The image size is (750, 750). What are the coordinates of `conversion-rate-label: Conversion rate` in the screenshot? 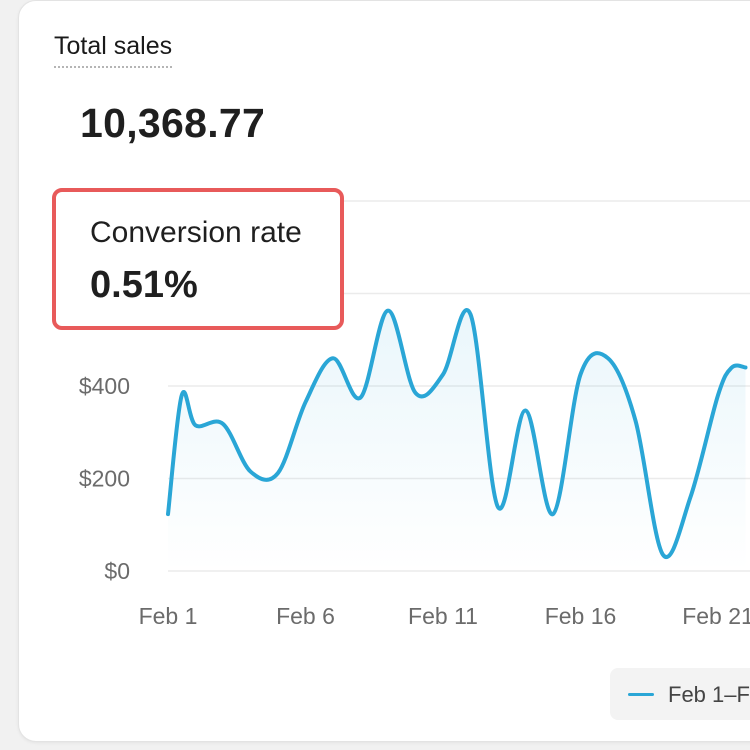 It's located at (196, 232).